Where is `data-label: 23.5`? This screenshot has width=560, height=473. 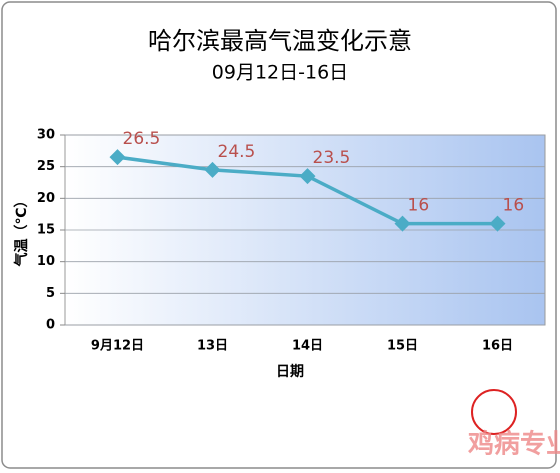 data-label: 23.5 is located at coordinates (332, 158).